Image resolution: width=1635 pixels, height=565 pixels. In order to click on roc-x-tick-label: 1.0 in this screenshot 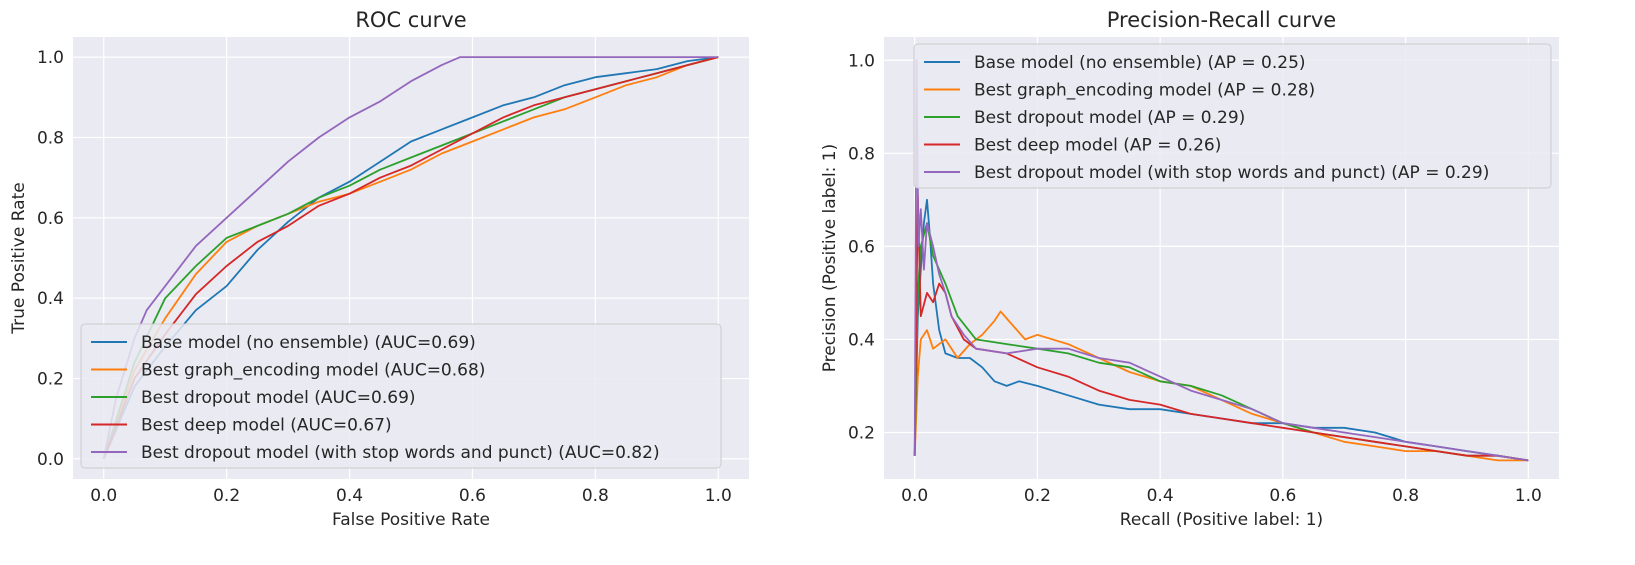, I will do `click(718, 496)`.